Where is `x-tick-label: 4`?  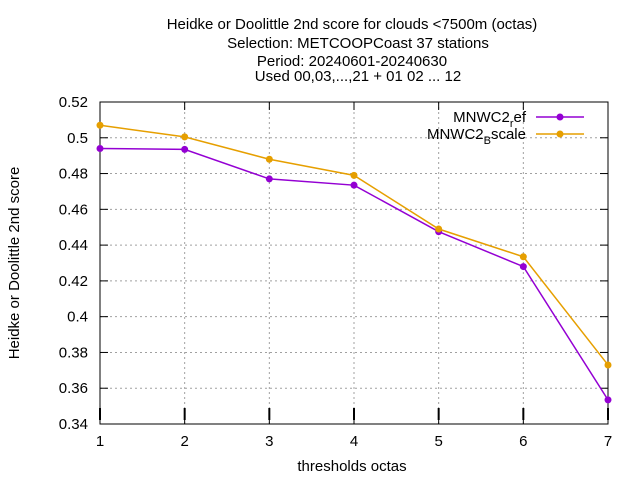 x-tick-label: 4 is located at coordinates (354, 441).